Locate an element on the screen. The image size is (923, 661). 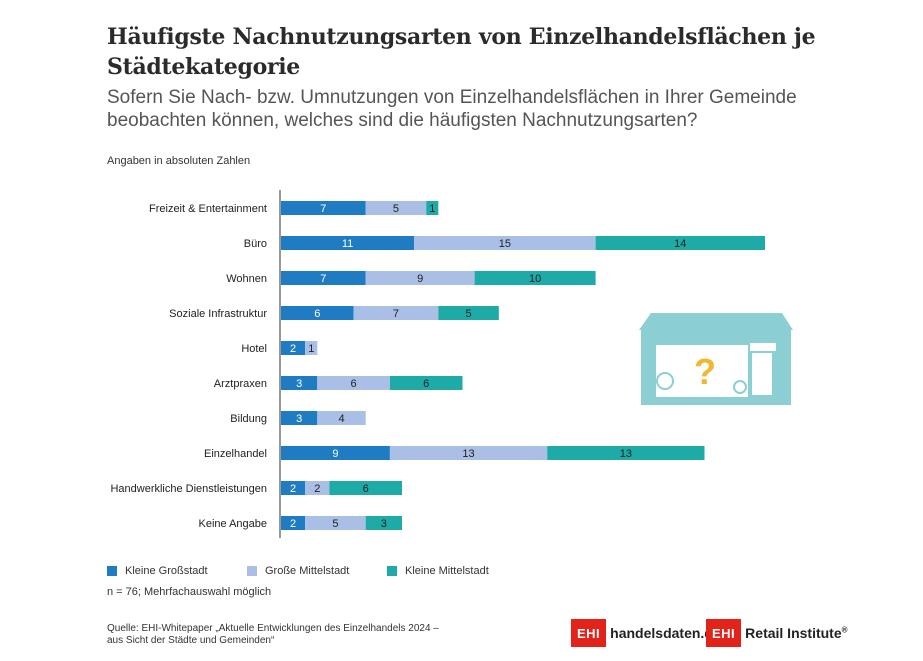
legend-item-grosse-mittelstadt: Große Mittelstadt is located at coordinates (298, 571).